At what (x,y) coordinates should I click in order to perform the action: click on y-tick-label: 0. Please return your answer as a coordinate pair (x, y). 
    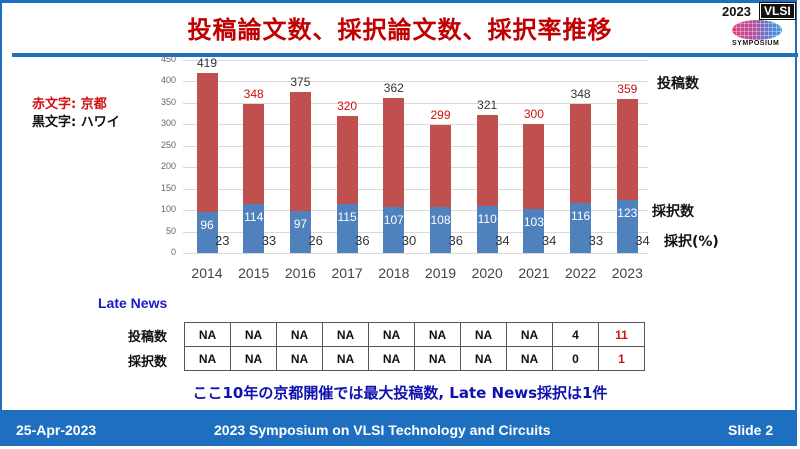
    Looking at the image, I should click on (173, 252).